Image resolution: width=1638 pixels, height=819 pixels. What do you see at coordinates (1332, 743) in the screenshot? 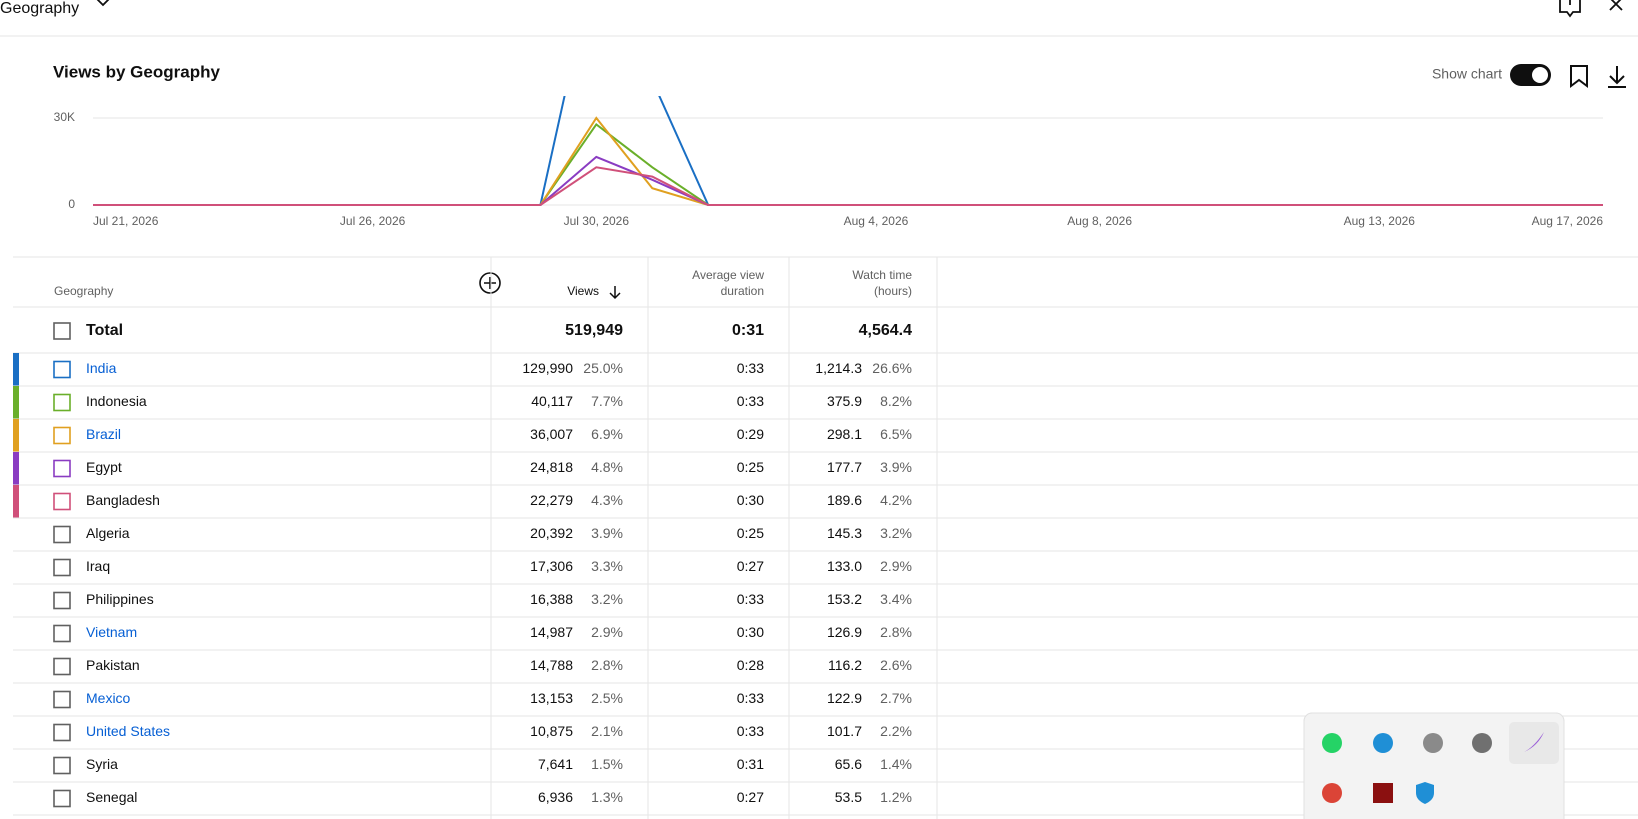
I see `whatsapp-icon` at bounding box center [1332, 743].